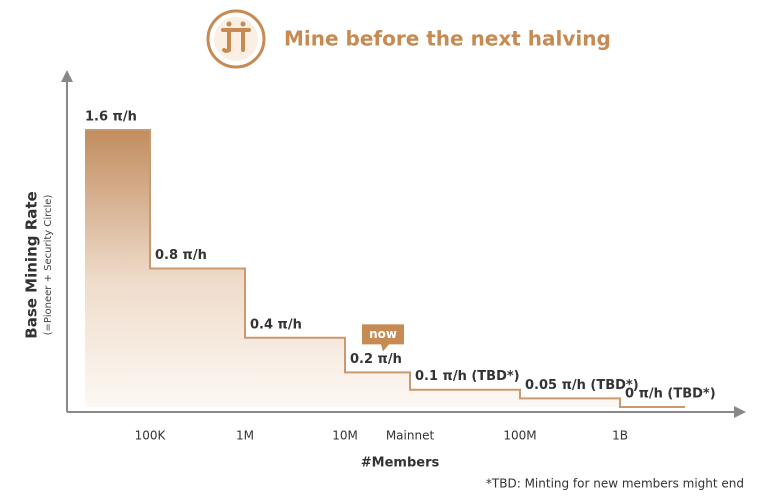 Image resolution: width=760 pixels, height=502 pixels. I want to click on footnote: *TBD: Minting for new members might end, so click(615, 484).